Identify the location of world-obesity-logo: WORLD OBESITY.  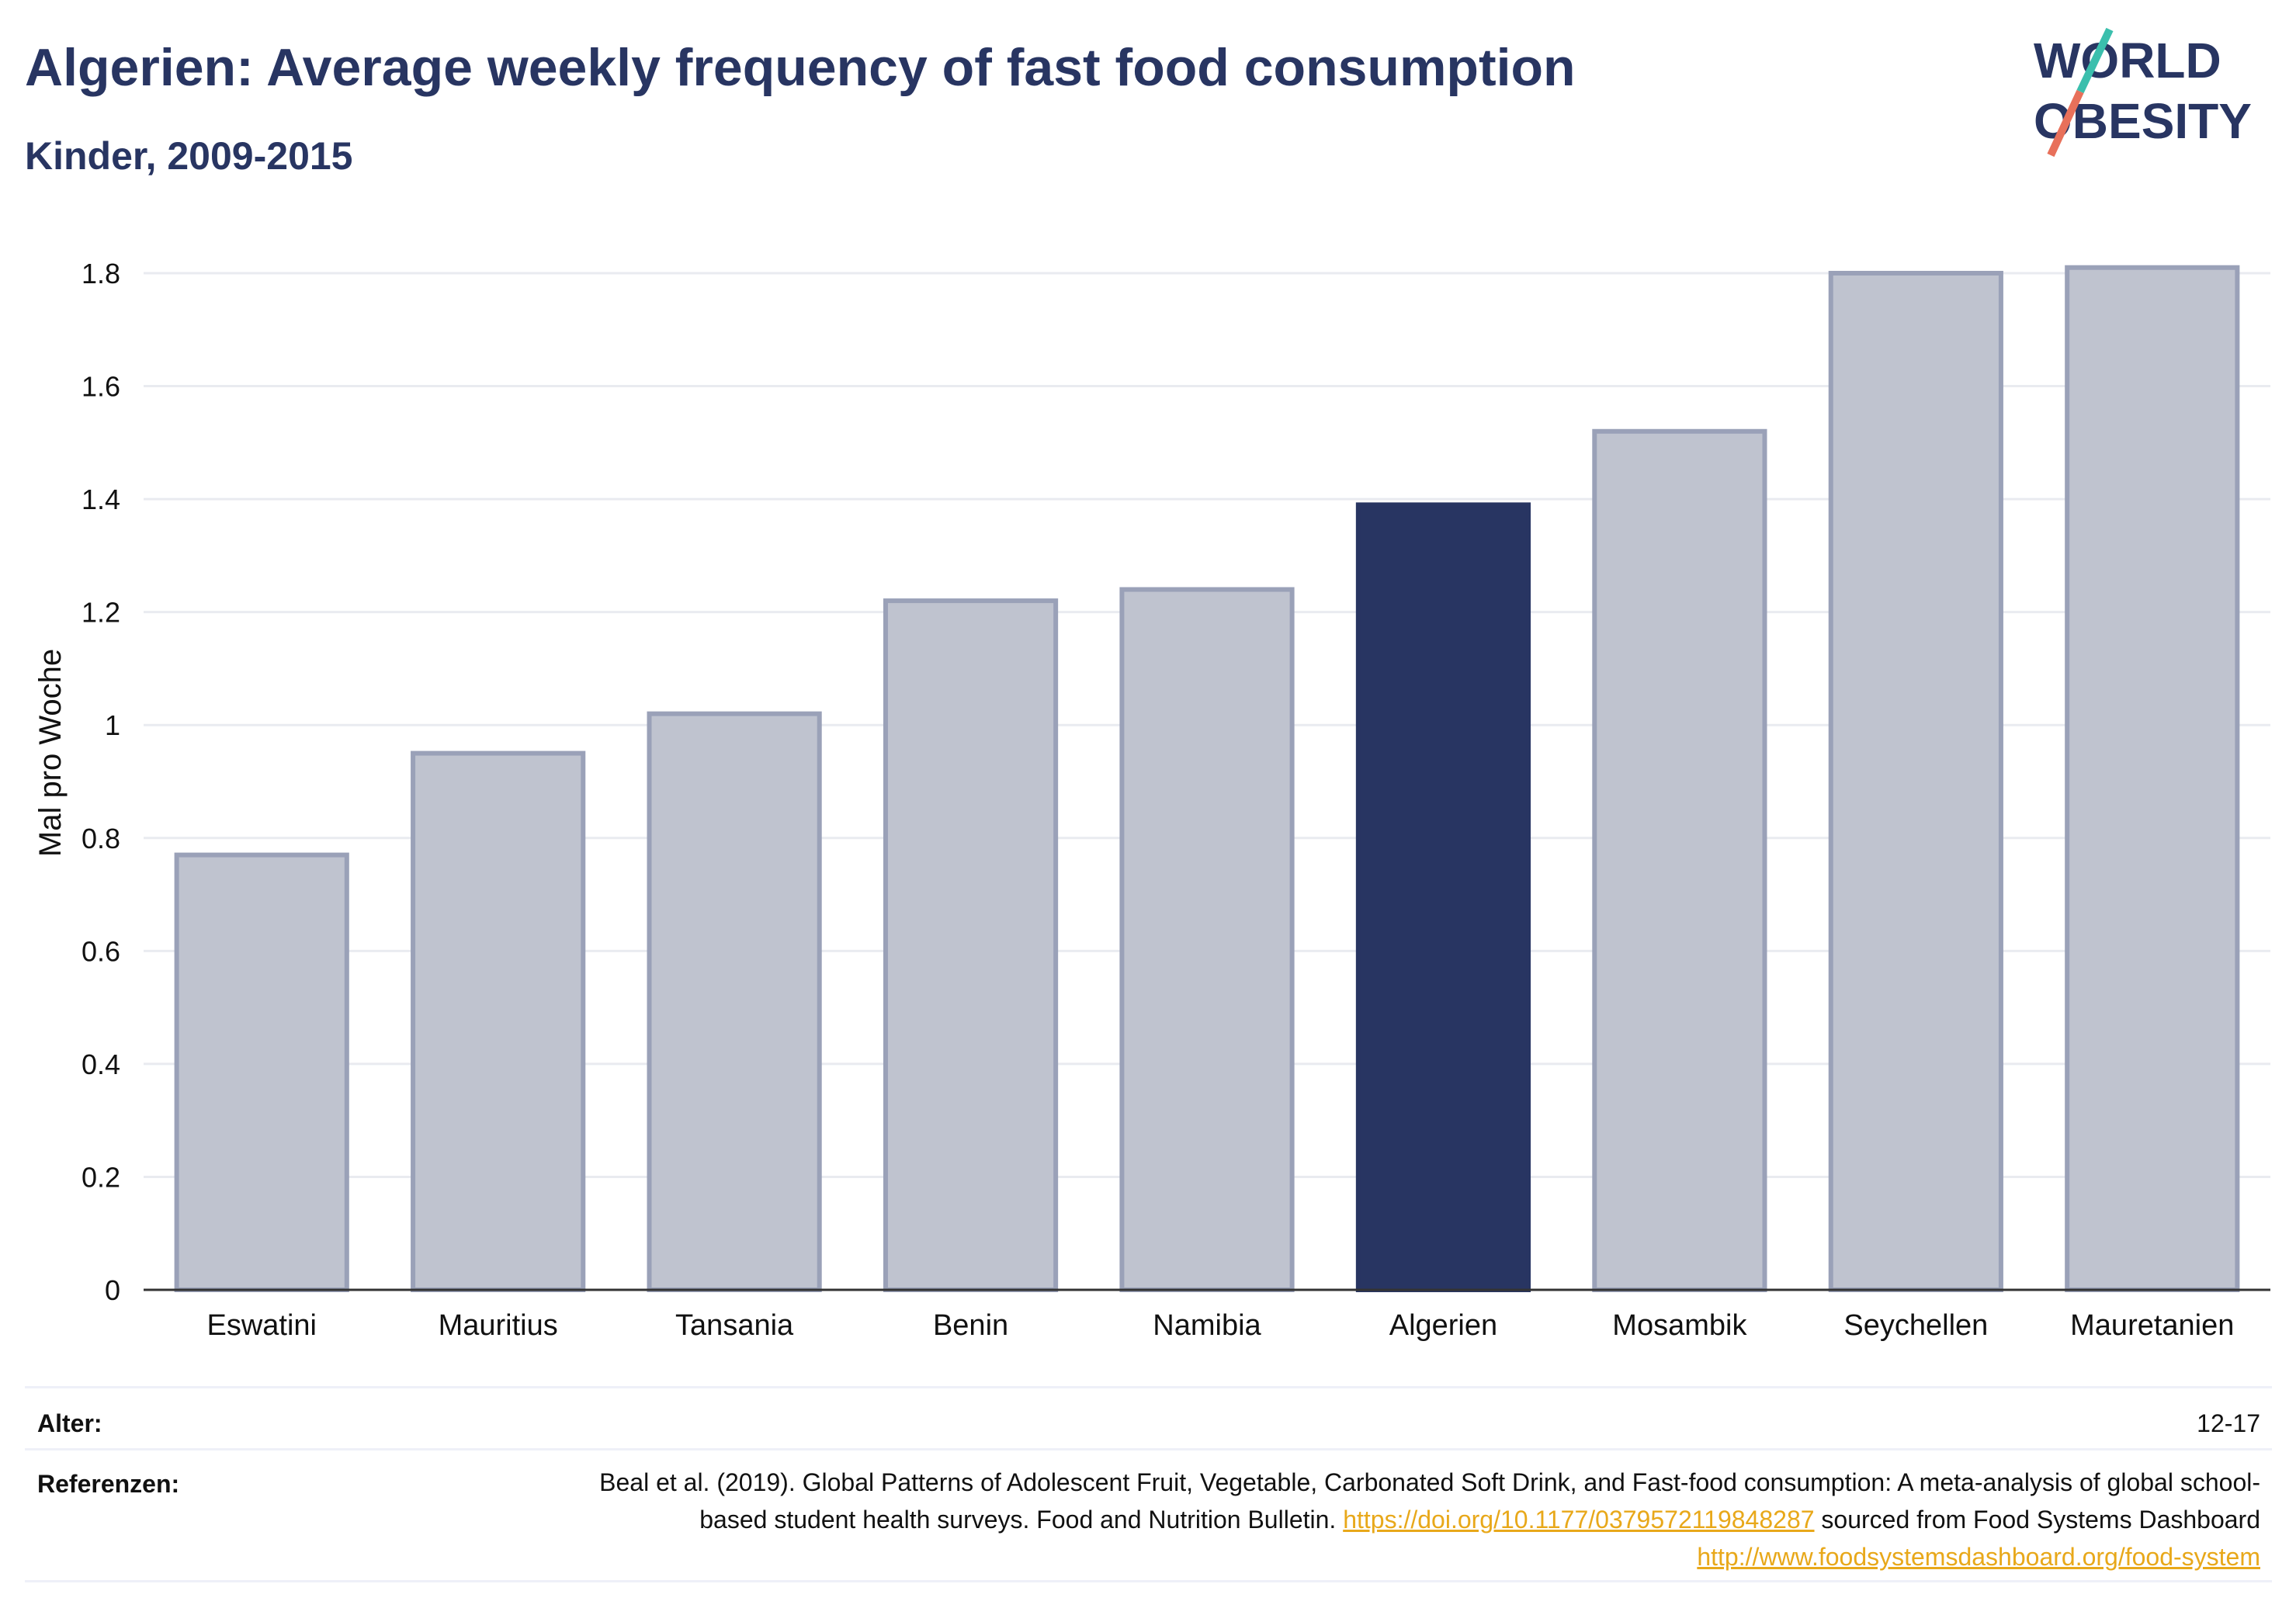
(2143, 92).